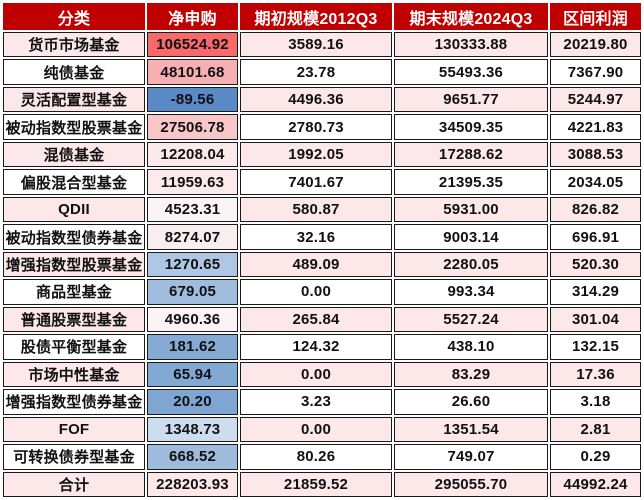 This screenshot has width=644, height=500. I want to click on cell-scale-2024q3: 9651.77, so click(471, 99).